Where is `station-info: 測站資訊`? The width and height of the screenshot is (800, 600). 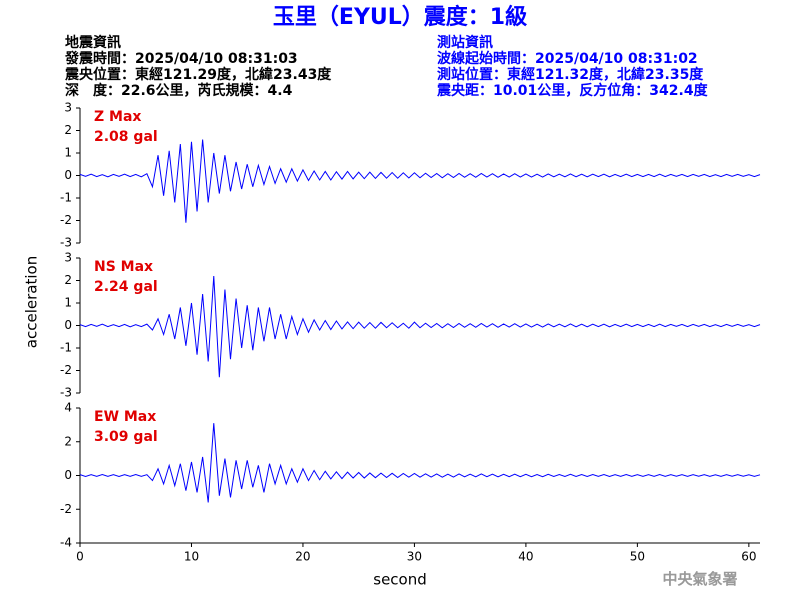 station-info: 測站資訊 is located at coordinates (465, 42).